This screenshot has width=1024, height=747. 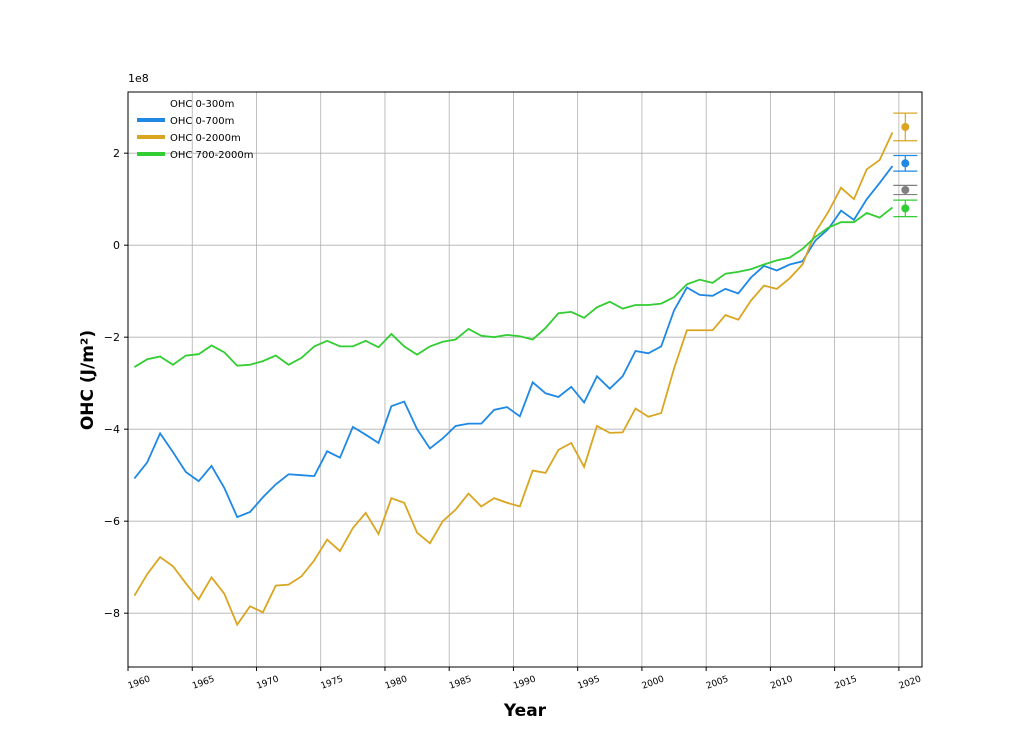 What do you see at coordinates (589, 683) in the screenshot?
I see `x-tick-label: 1995` at bounding box center [589, 683].